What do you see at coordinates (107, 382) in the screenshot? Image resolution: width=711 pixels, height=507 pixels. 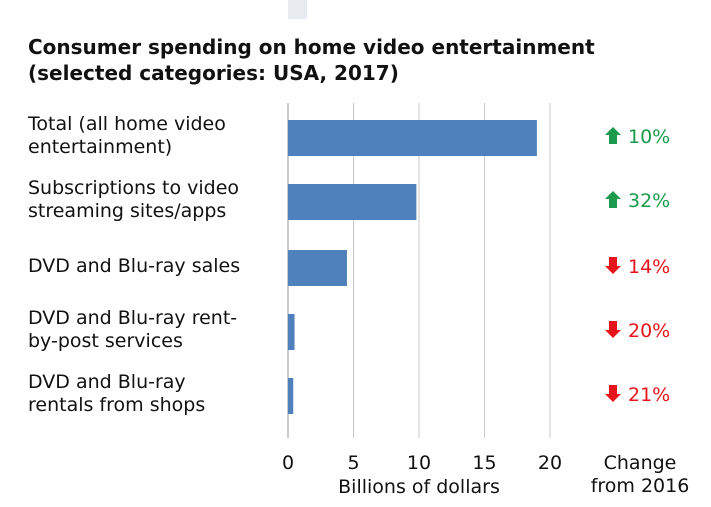 I see `category-label-line: DVD and Blu-ray` at bounding box center [107, 382].